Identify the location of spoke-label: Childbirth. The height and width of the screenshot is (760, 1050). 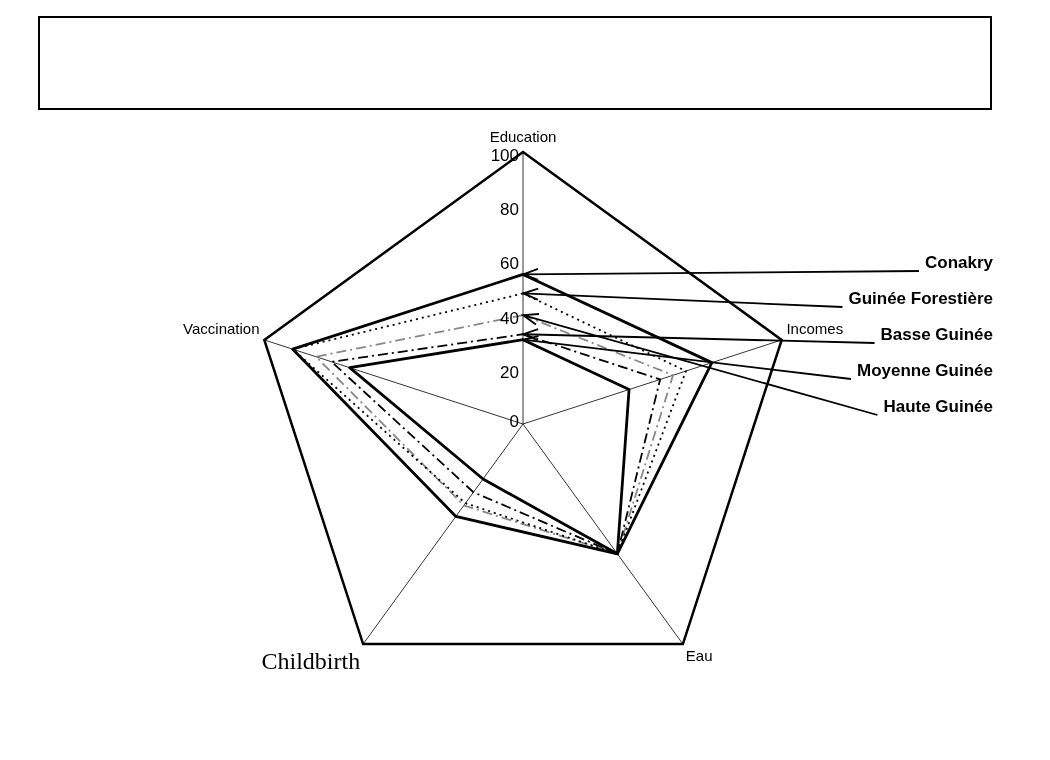
(311, 660).